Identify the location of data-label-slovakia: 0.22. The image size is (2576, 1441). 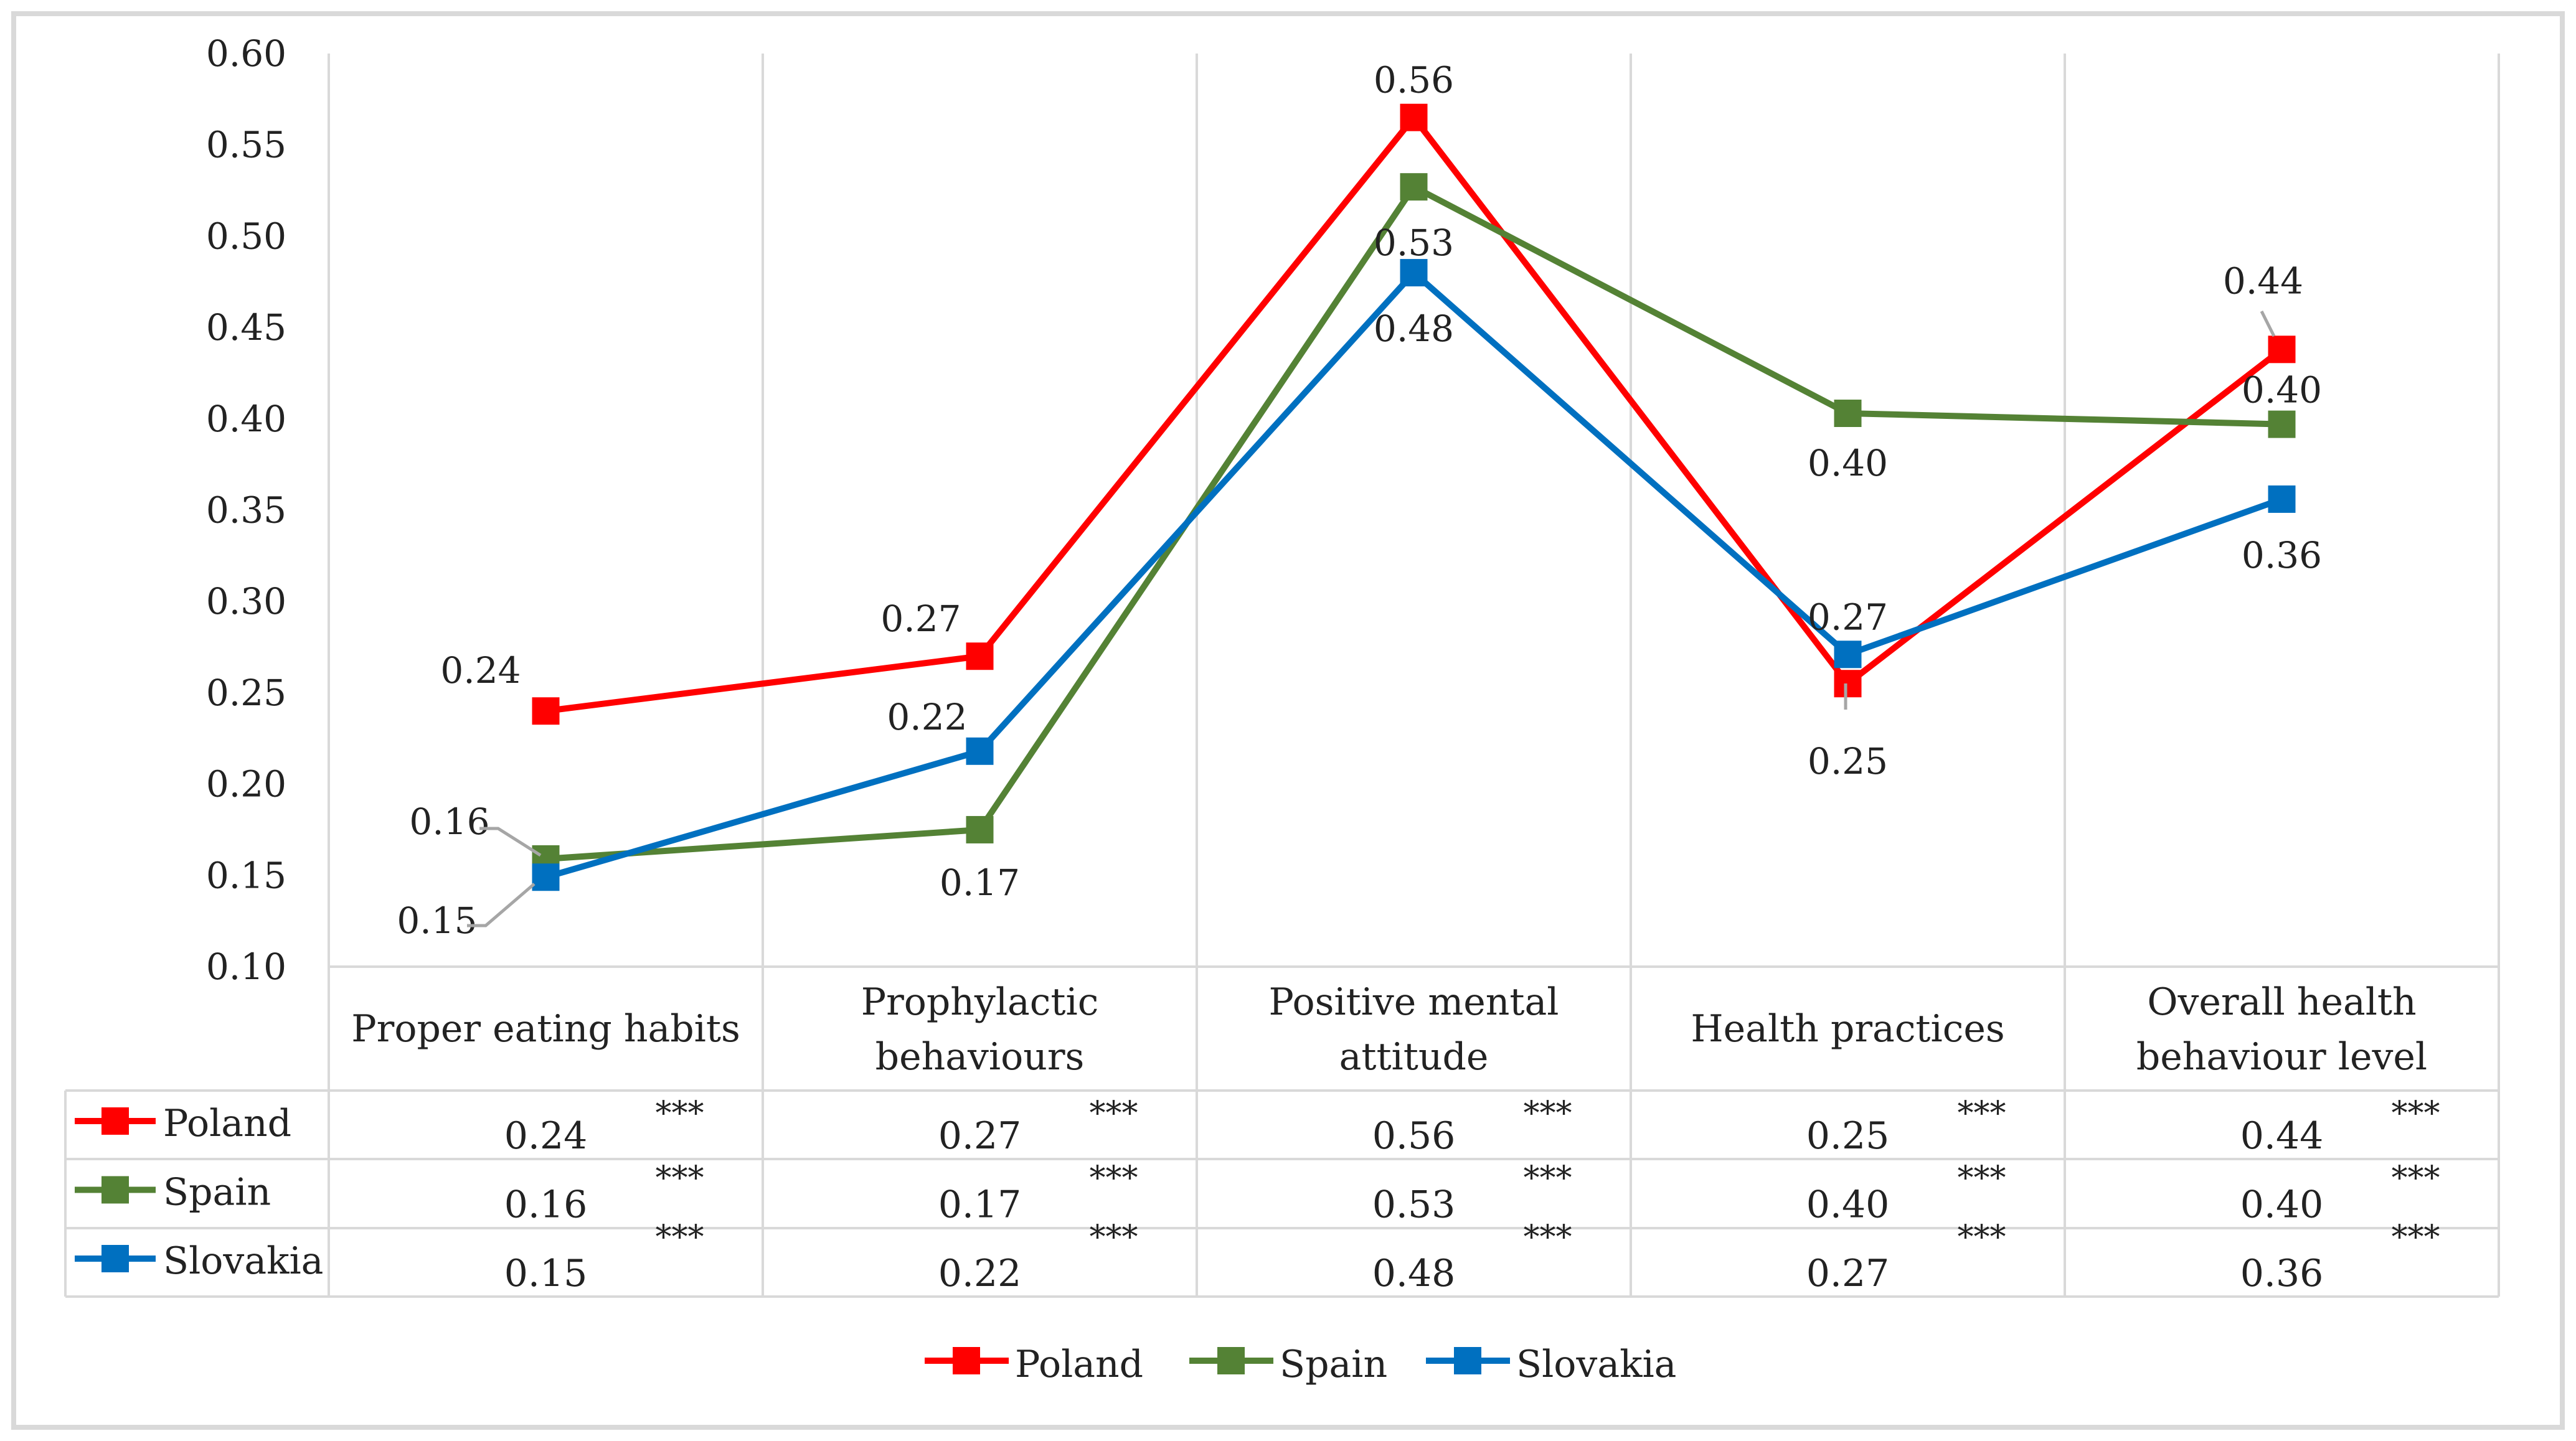
(927, 717).